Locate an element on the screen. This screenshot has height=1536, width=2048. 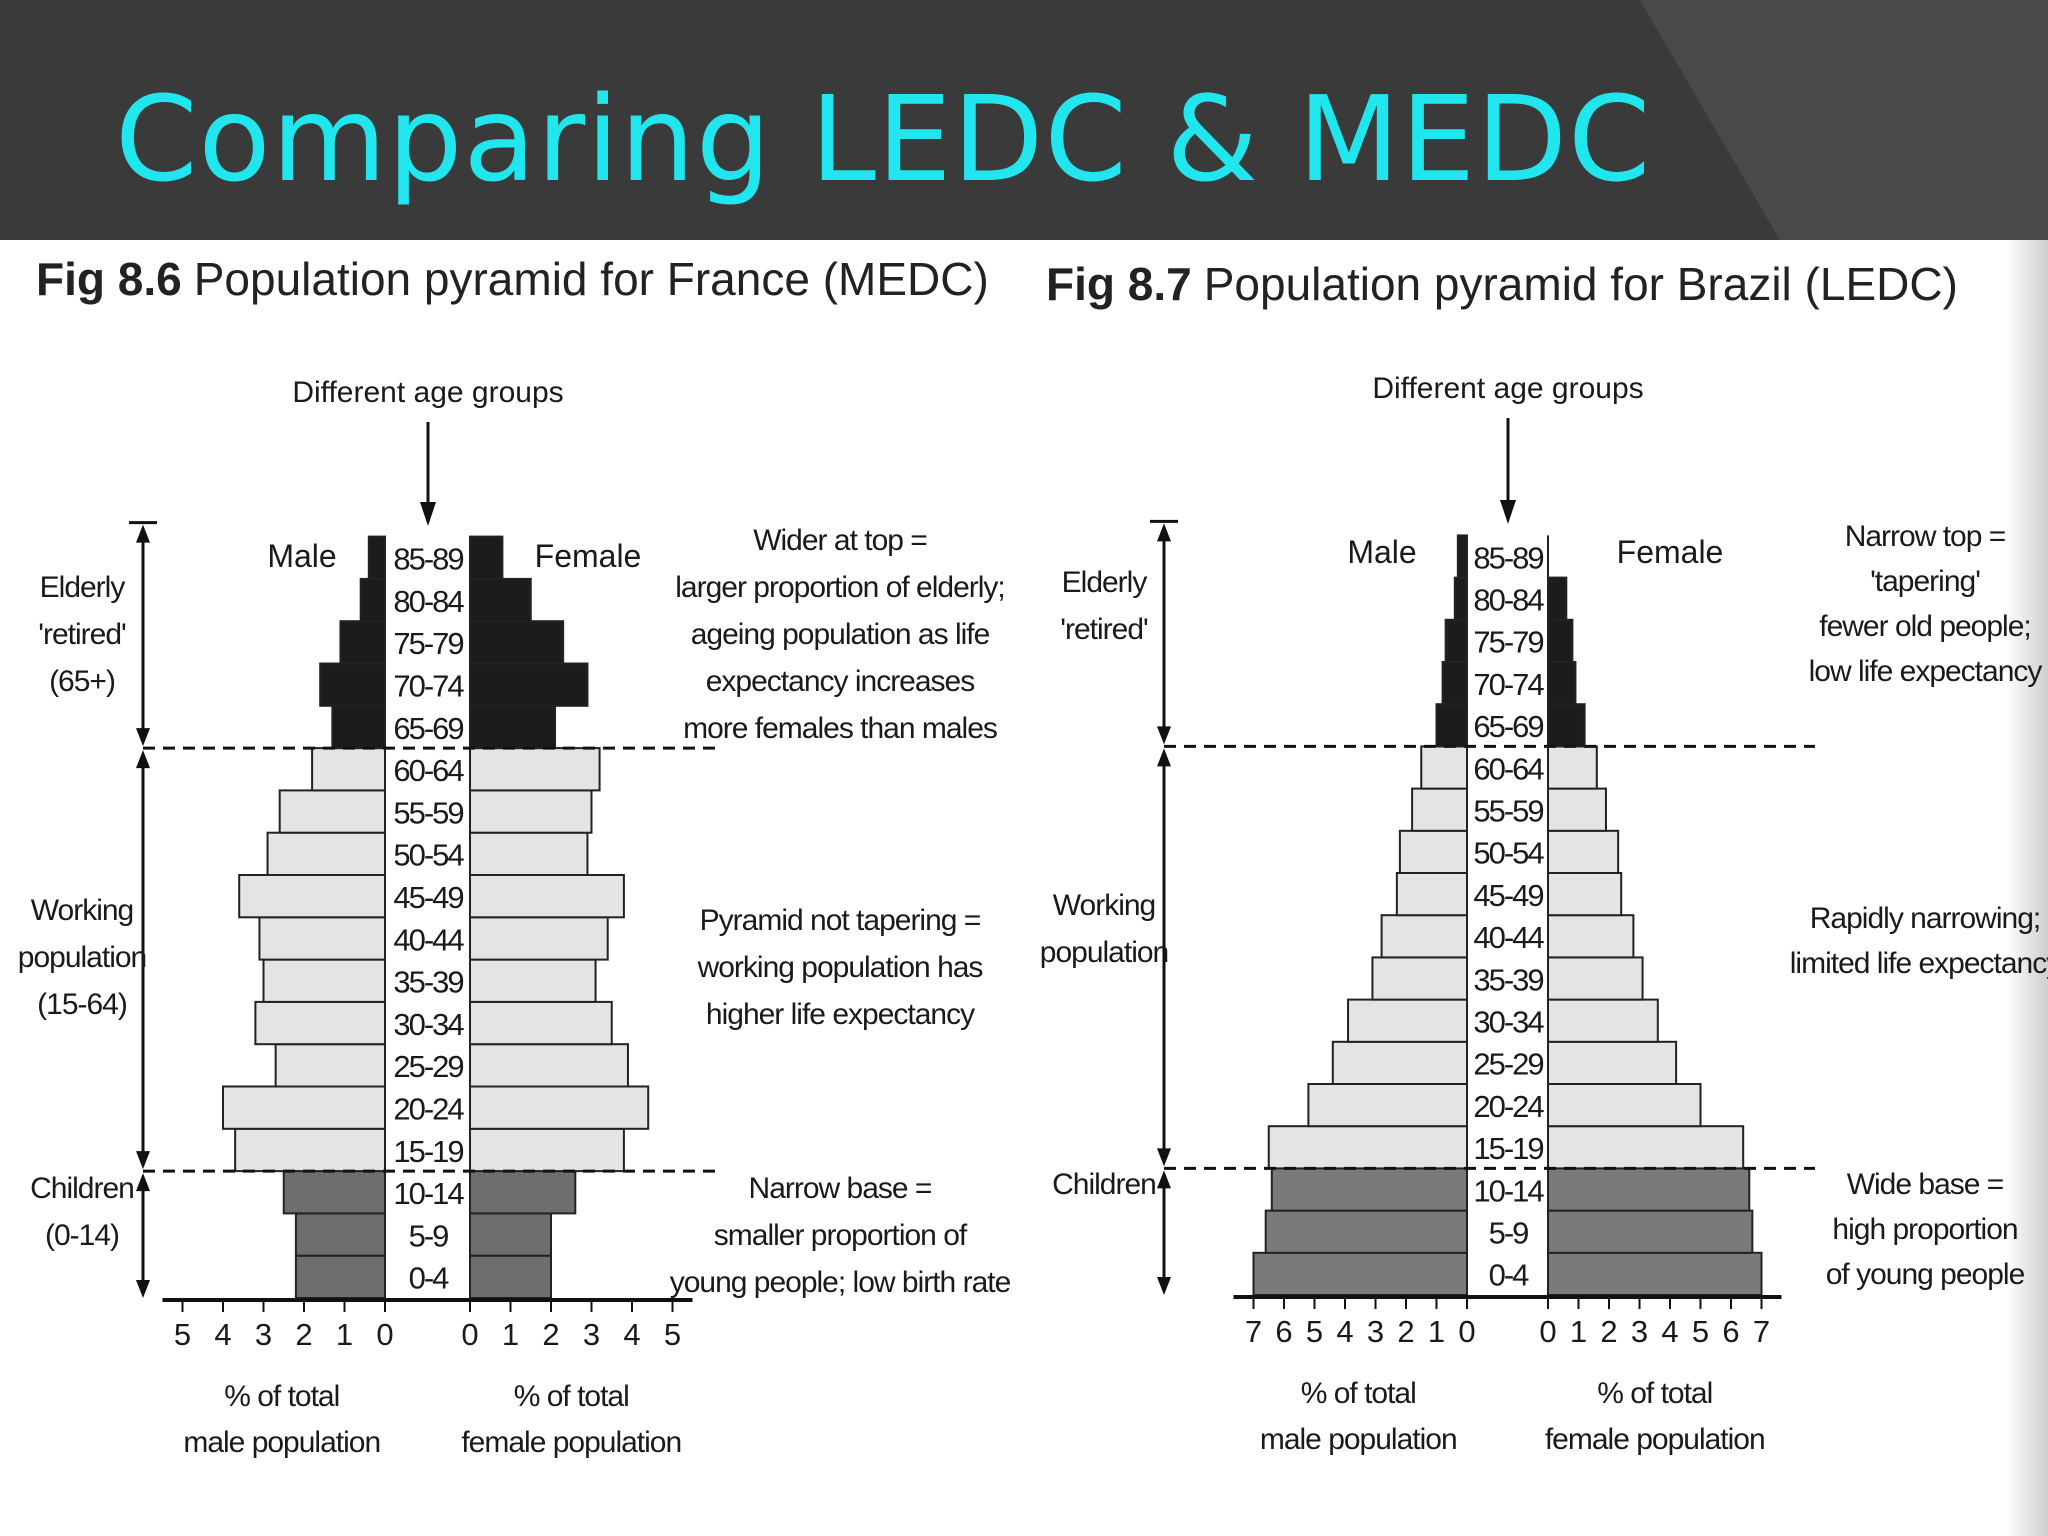
fig2-age-label-65-69: 65-69 is located at coordinates (1508, 726).